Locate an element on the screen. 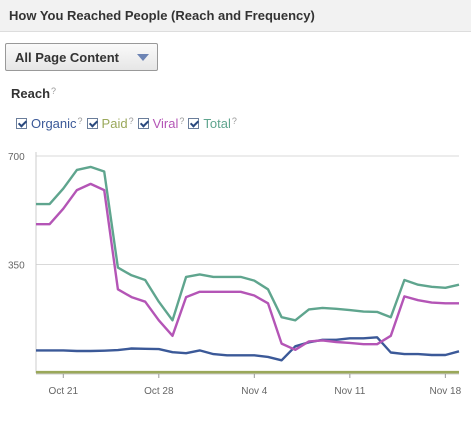 This screenshot has height=442, width=471. checkbox-organic is located at coordinates (21, 123).